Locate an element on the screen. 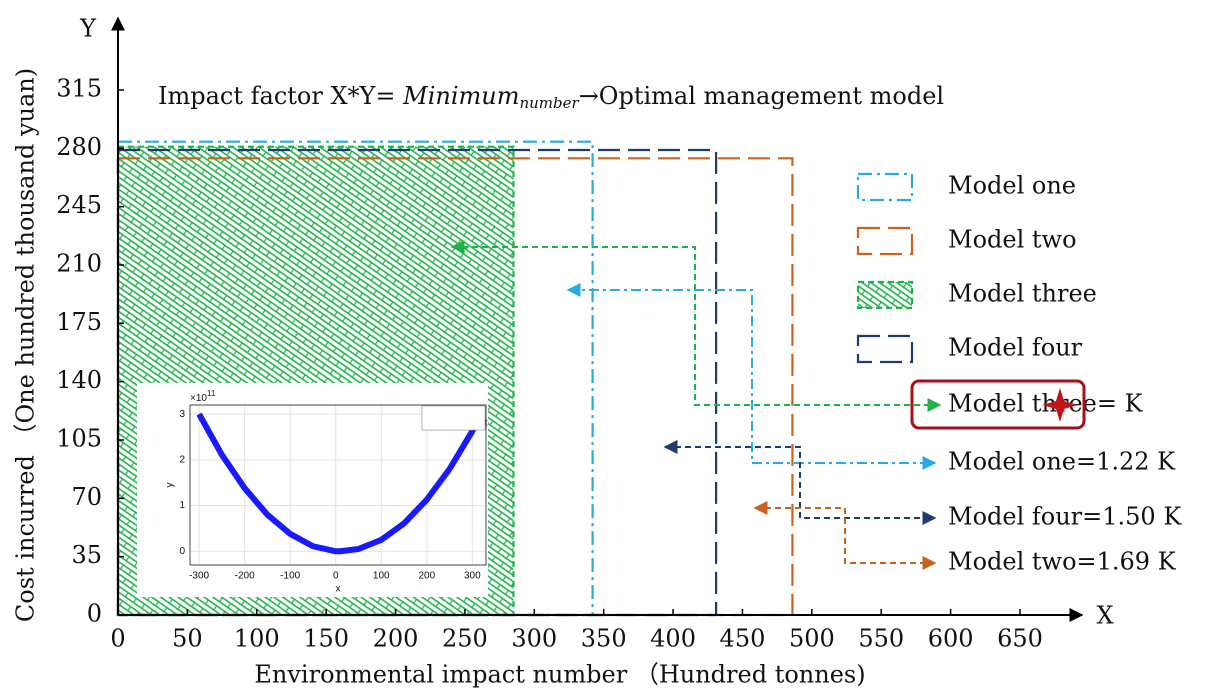 The image size is (1213, 695). inset-legend-box is located at coordinates (453, 418).